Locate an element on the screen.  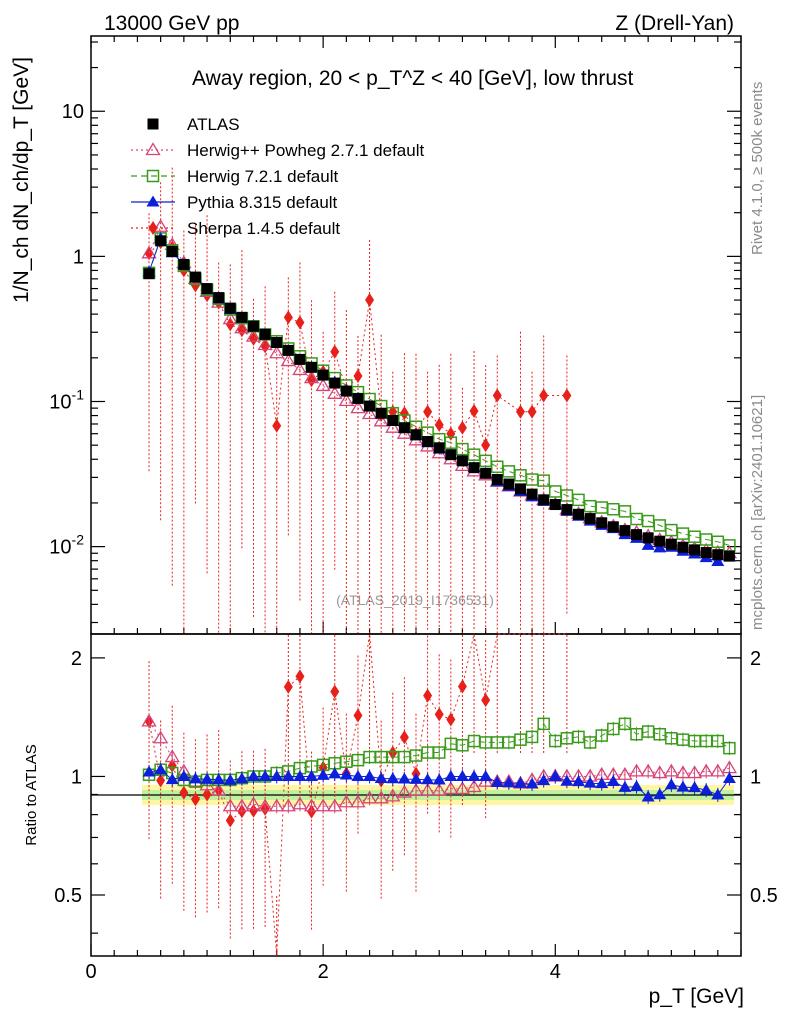
legend-label: ATLAS is located at coordinates (213, 124).